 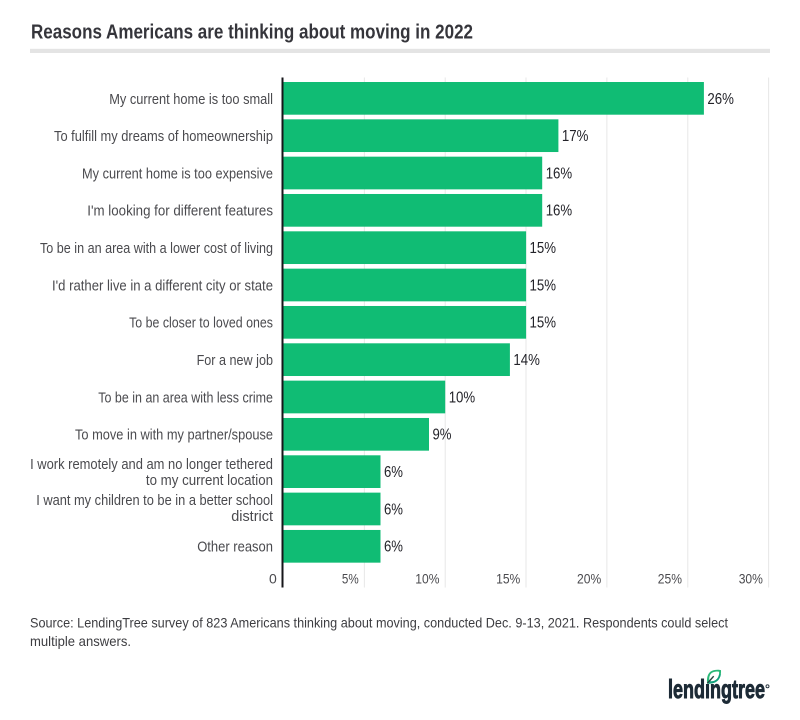 I want to click on svg-text:I'm looking for different feat: I'm looking for different features, so click(x=180, y=211).